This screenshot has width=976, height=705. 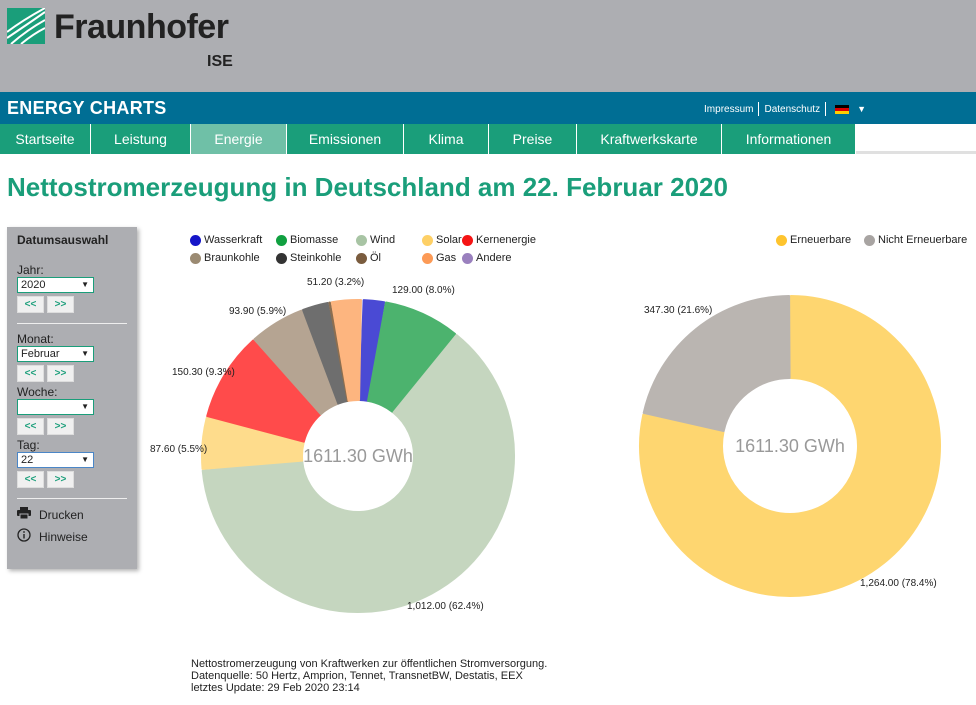 What do you see at coordinates (923, 240) in the screenshot?
I see `legend-label: Nicht Erneuerbare` at bounding box center [923, 240].